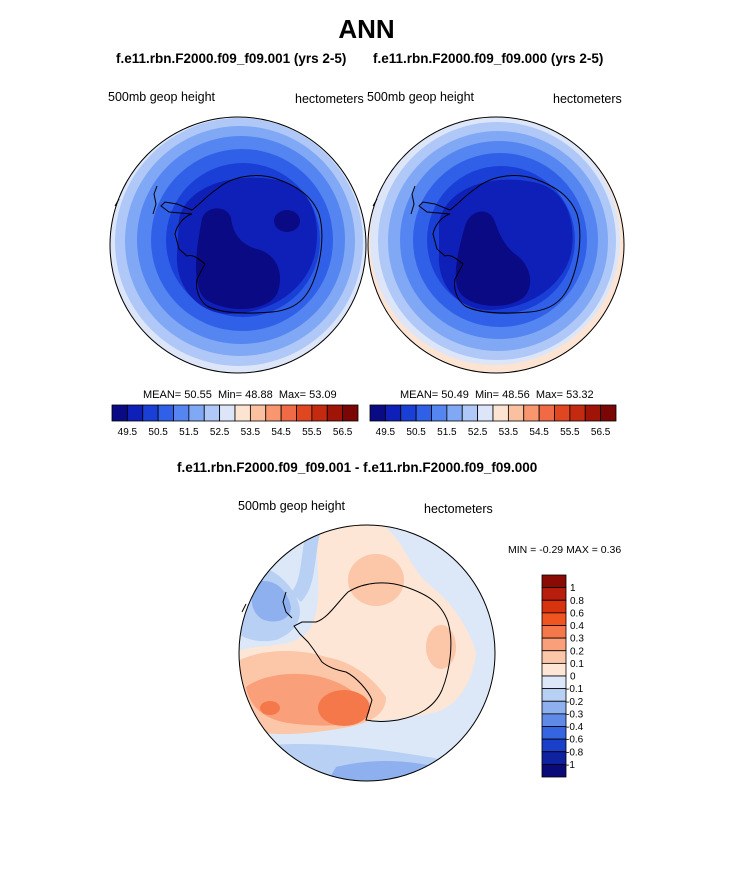  What do you see at coordinates (312, 432) in the screenshot?
I see `colorbar-tick-label: 55.5` at bounding box center [312, 432].